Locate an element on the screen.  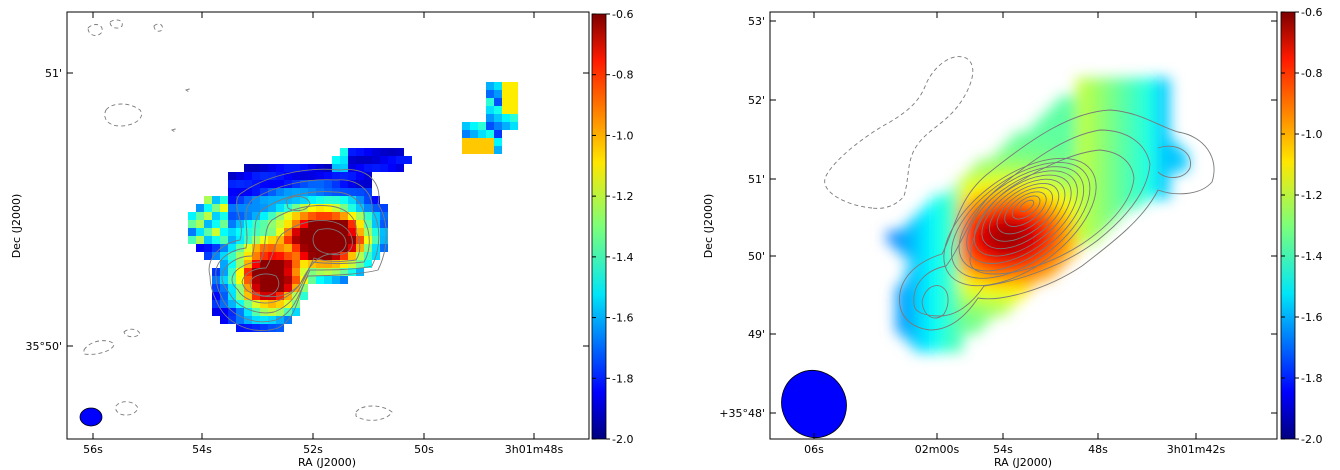
right-x-axis-label: RA (J2000) is located at coordinates (1023, 462).